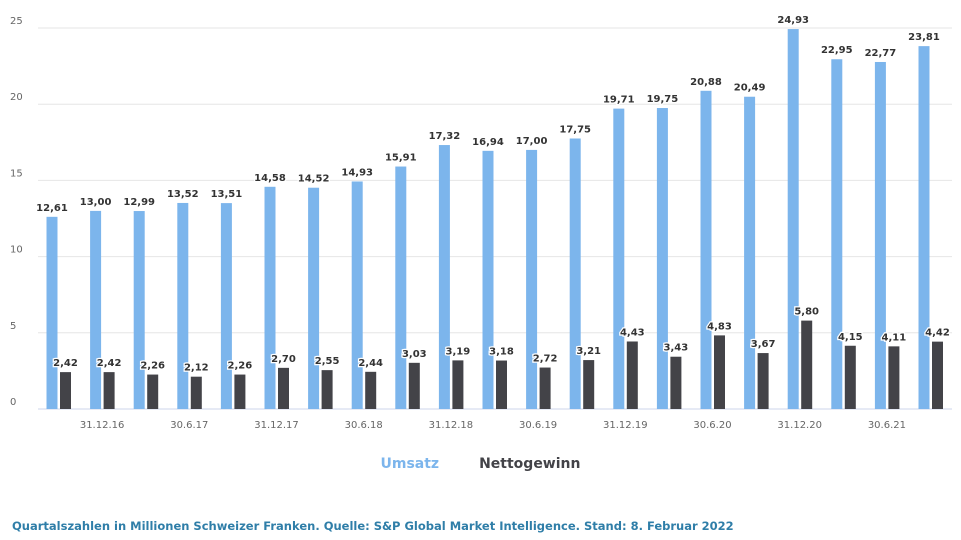 This screenshot has width=961, height=540. Describe the element at coordinates (706, 82) in the screenshot. I see `data-label-umsatz: 20,88` at that location.